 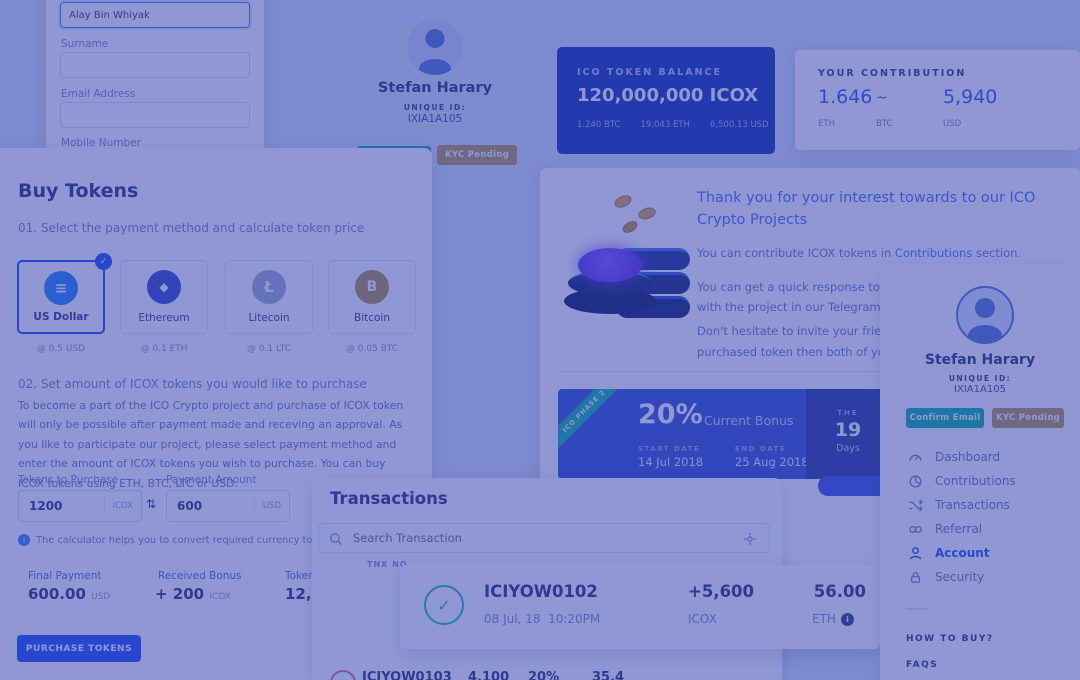 What do you see at coordinates (211, 480) in the screenshot?
I see `payment-amount-label: Payment Amount` at bounding box center [211, 480].